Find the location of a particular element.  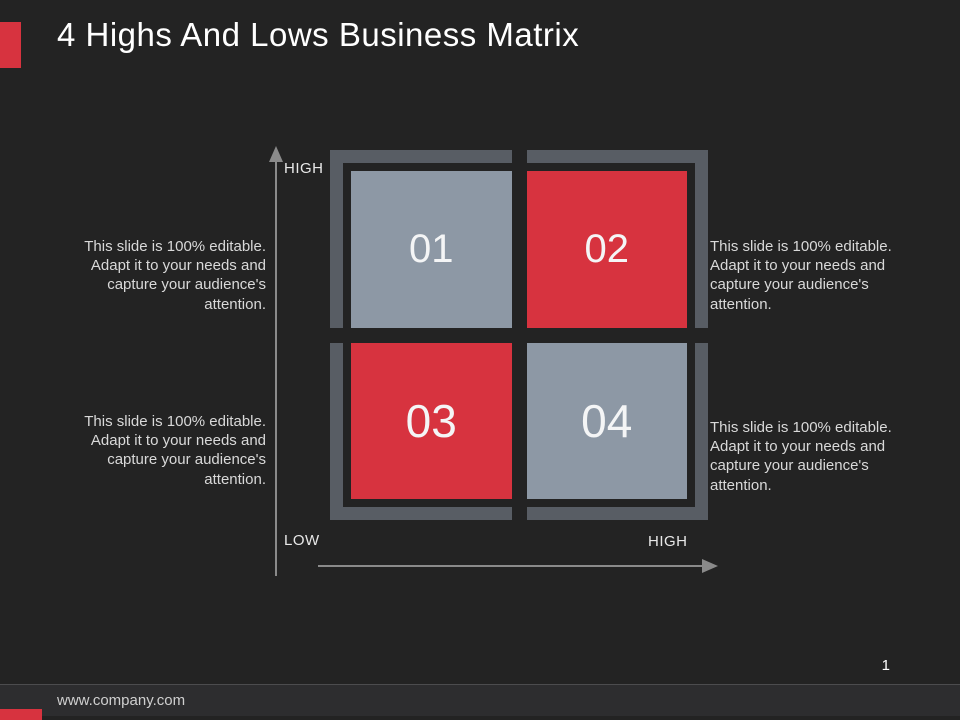

title-accent-bar is located at coordinates (10, 45).